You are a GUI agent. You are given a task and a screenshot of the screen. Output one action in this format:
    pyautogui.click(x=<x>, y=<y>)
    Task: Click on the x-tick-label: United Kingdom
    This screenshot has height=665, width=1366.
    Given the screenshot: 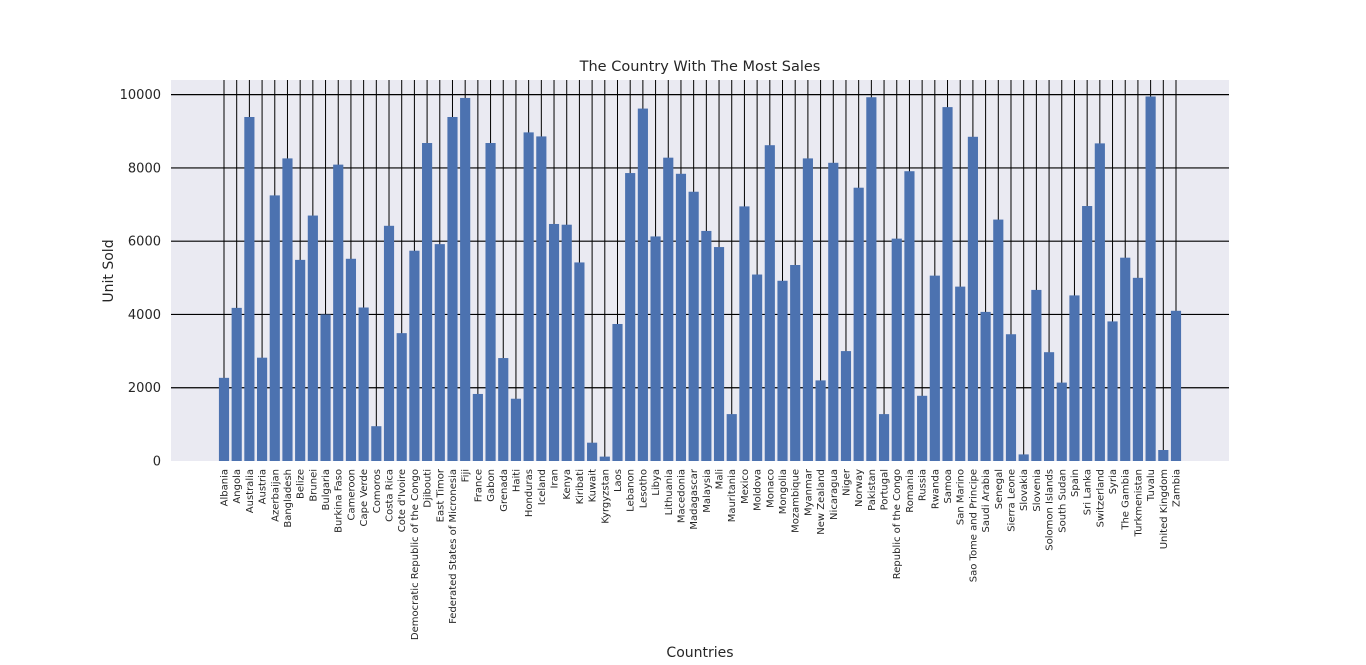 What is the action you would take?
    pyautogui.click(x=1164, y=509)
    